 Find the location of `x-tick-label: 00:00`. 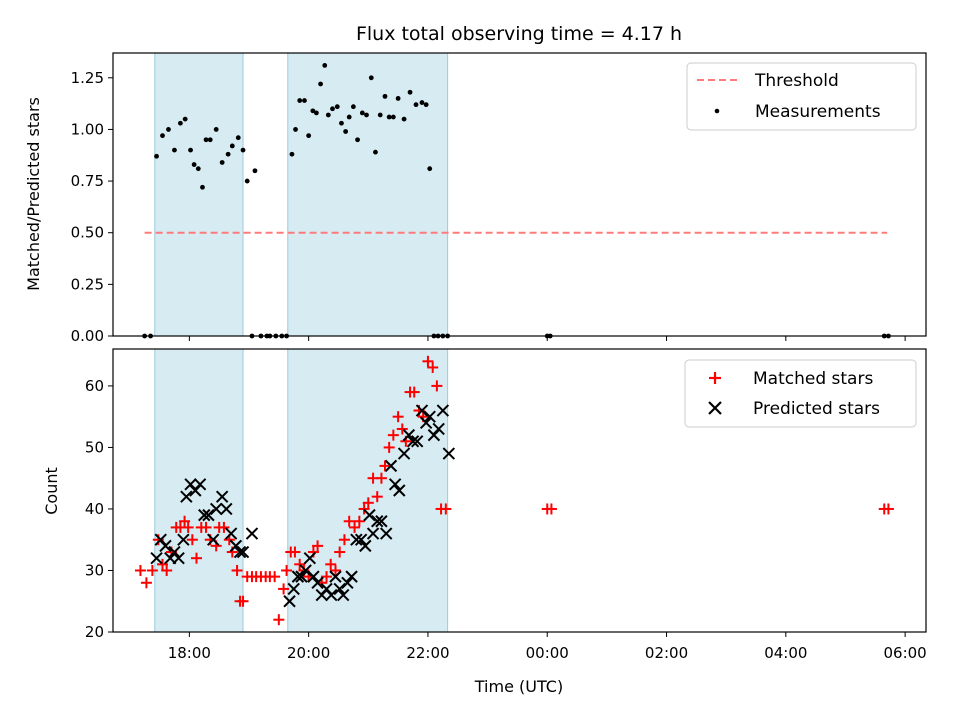

x-tick-label: 00:00 is located at coordinates (547, 653).